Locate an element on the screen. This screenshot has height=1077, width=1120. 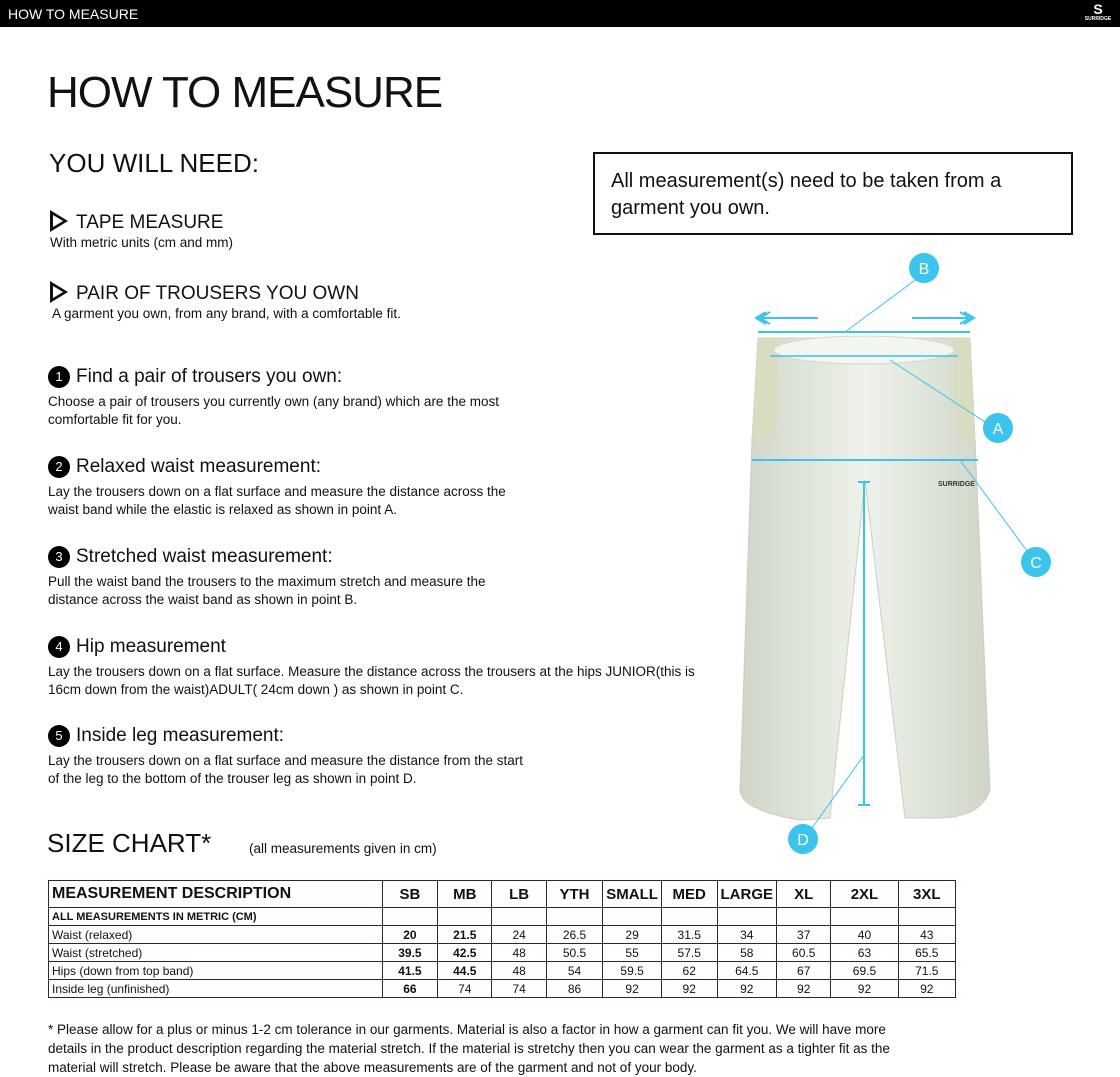
point-d-marker is located at coordinates (803, 839).